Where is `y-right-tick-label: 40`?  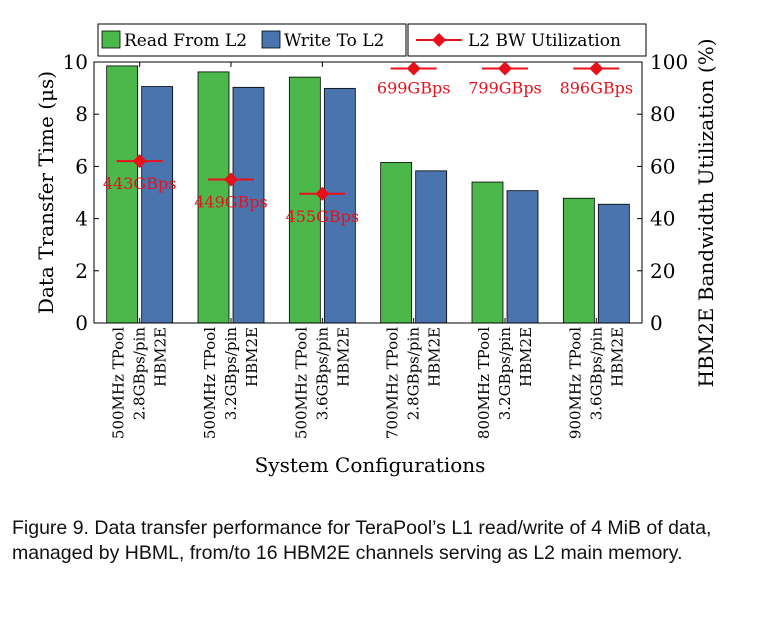 y-right-tick-label: 40 is located at coordinates (662, 219).